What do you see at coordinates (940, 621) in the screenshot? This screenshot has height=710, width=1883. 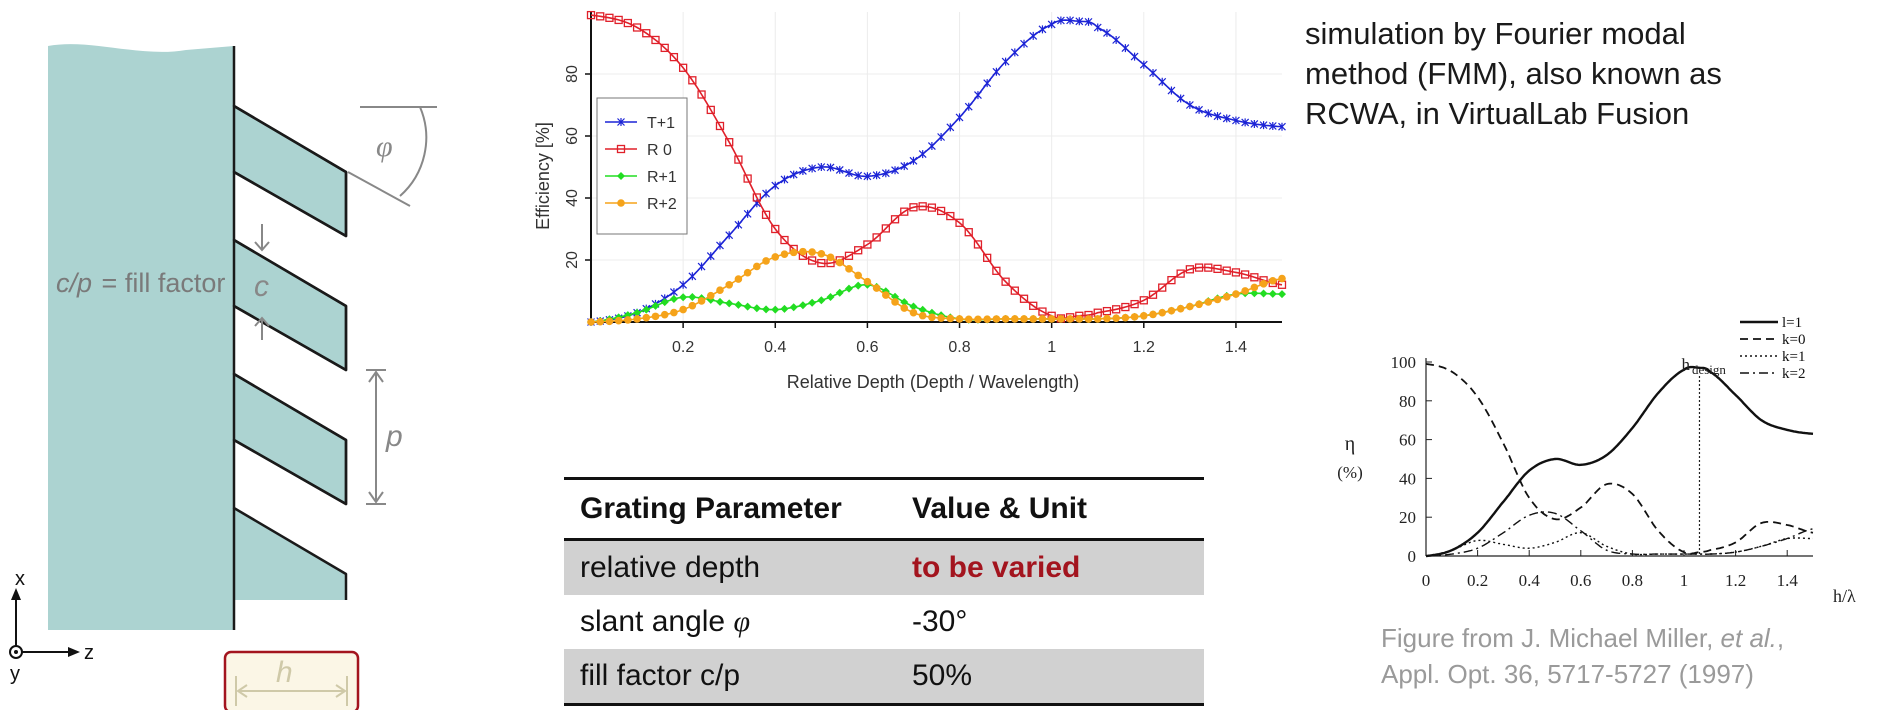 I see `value-slant-angle: -30°` at bounding box center [940, 621].